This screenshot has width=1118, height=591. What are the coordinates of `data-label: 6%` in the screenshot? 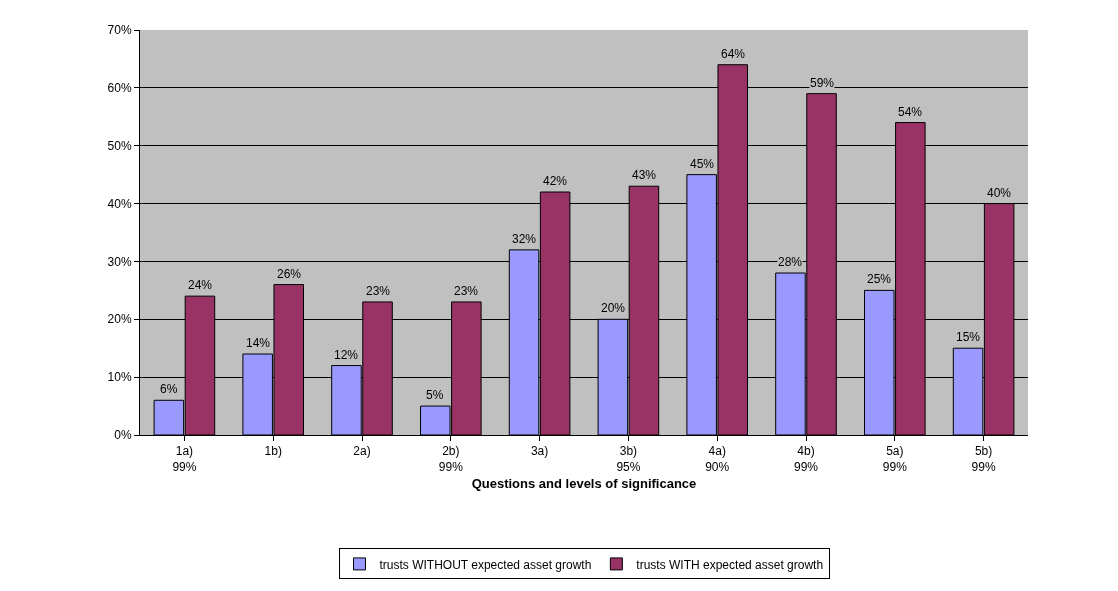 It's located at (169, 389).